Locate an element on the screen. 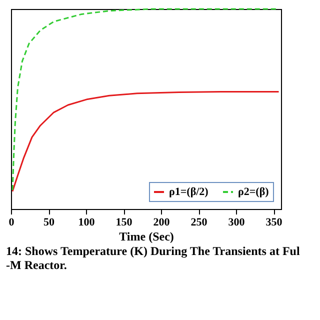 This screenshot has height=320, width=320. x-tick-label: 250 is located at coordinates (199, 222).